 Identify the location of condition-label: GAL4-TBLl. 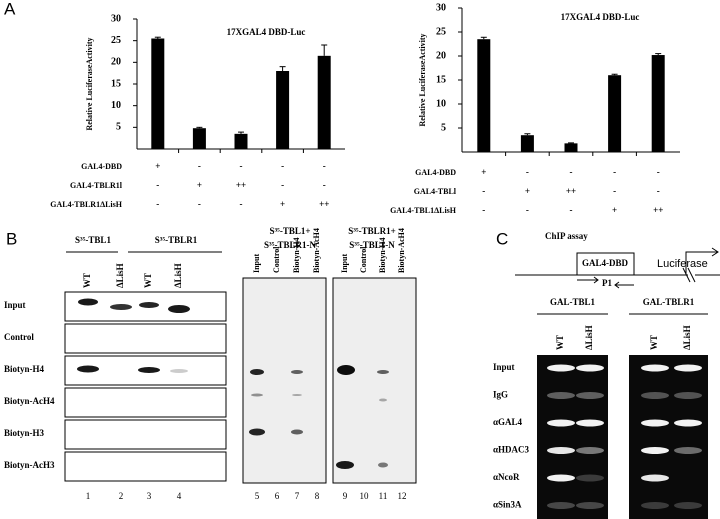
(435, 191).